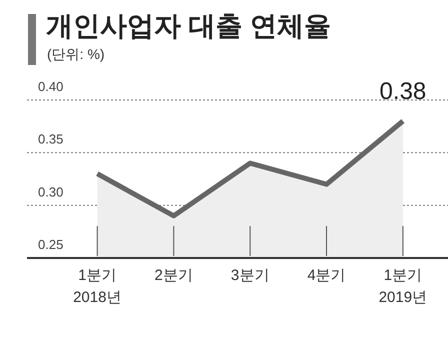  I want to click on chart-title: 개인사업자 대출 연체율, so click(189, 26).